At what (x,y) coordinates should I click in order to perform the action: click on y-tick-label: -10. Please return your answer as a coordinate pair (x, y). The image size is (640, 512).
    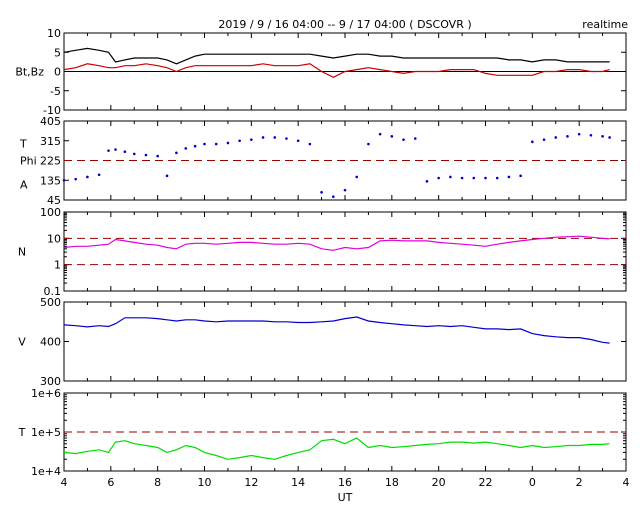
    Looking at the image, I should click on (52, 110).